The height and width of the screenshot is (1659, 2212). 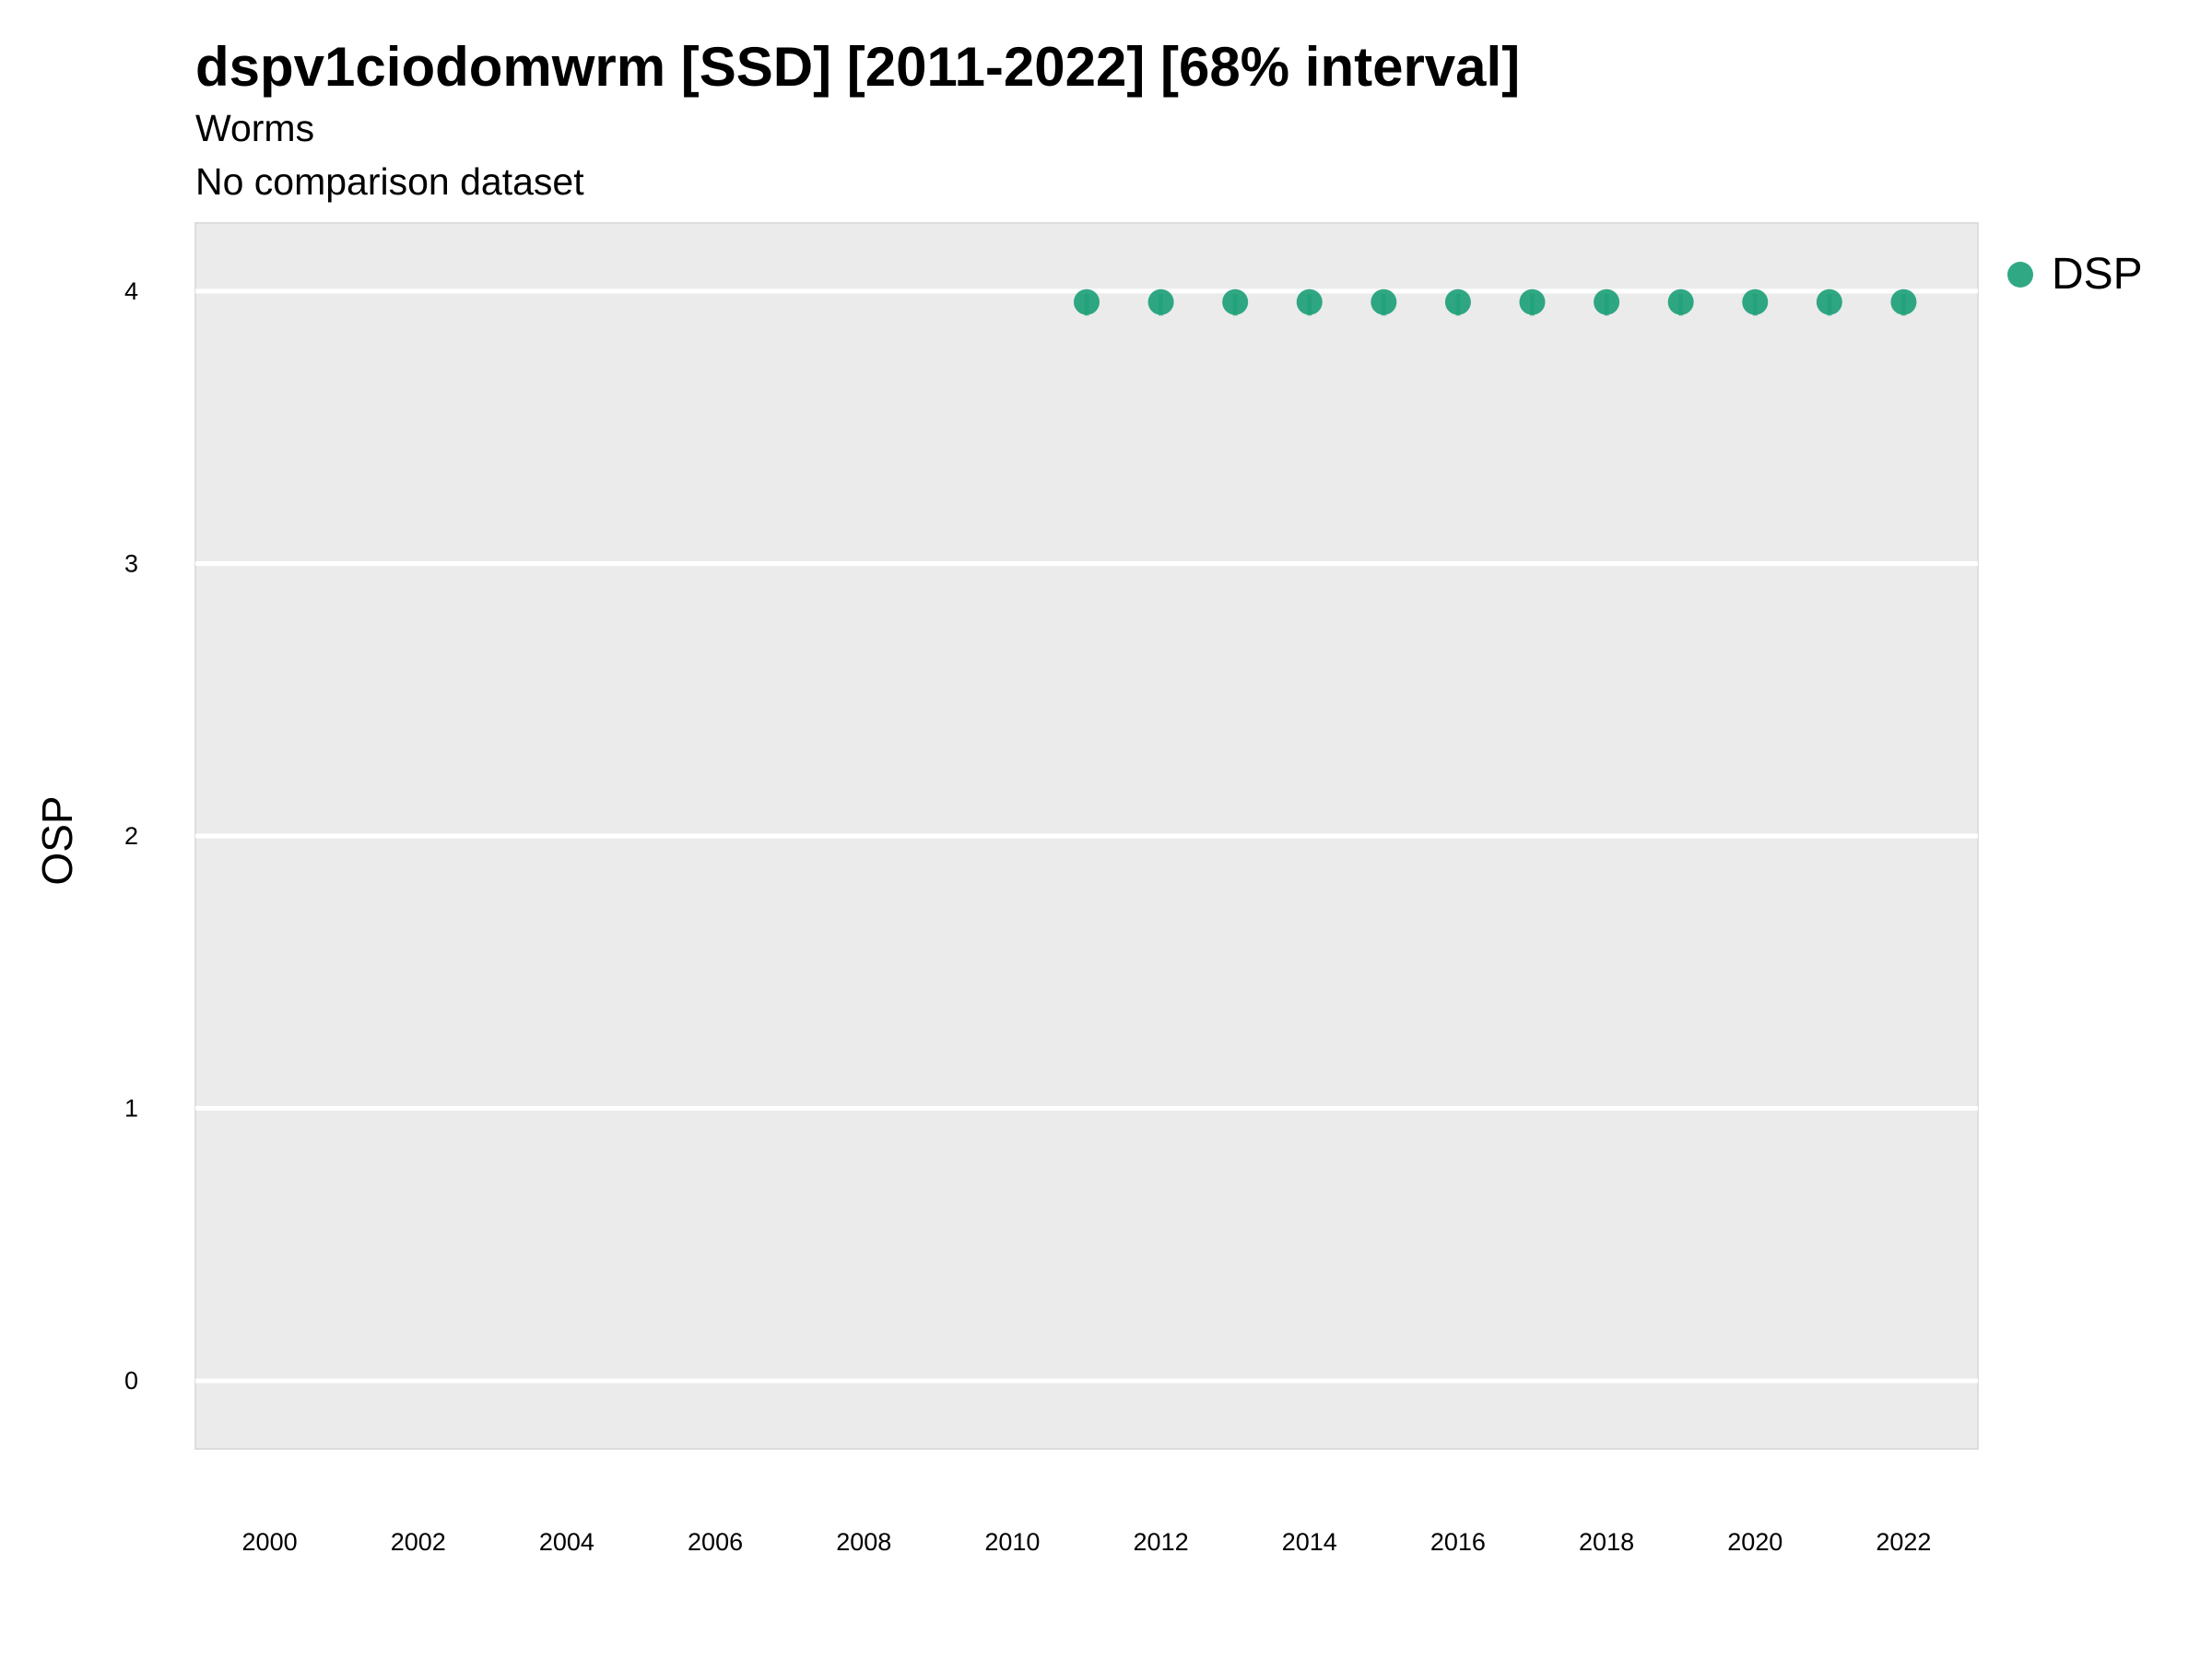 I want to click on legend-key-dsp, so click(x=2020, y=274).